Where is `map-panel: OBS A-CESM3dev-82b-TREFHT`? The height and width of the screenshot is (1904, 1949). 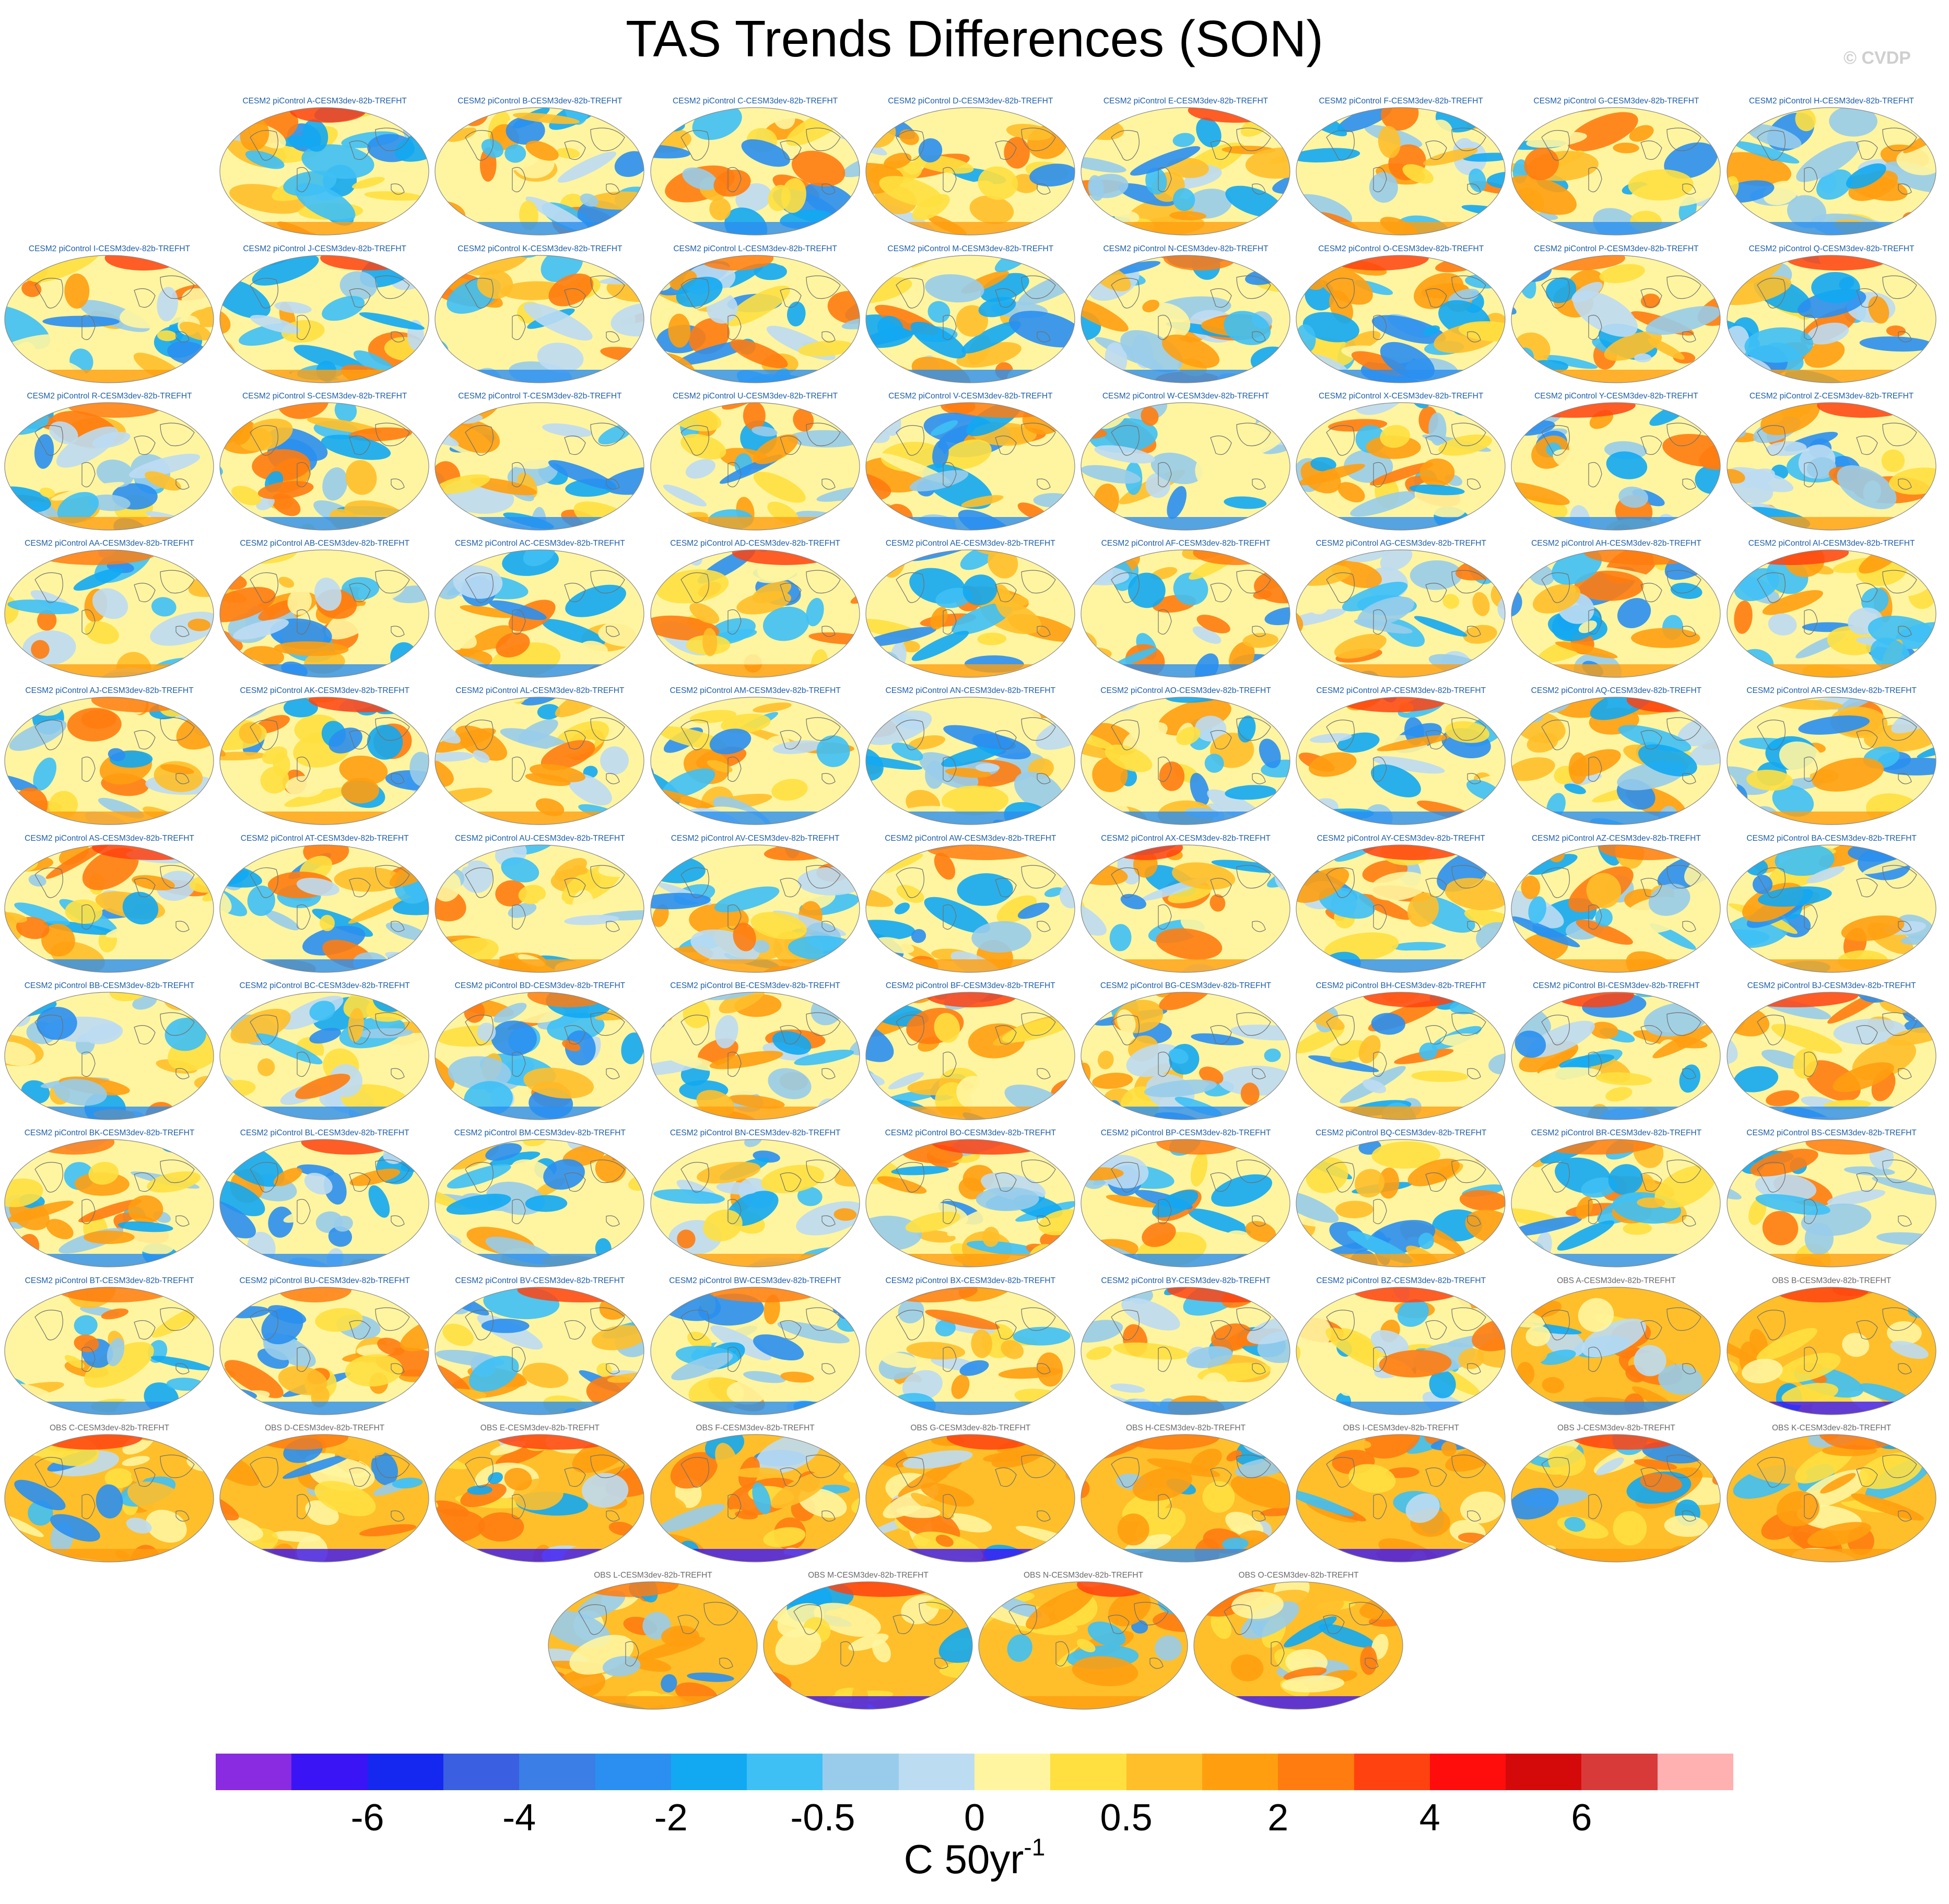 map-panel: OBS A-CESM3dev-82b-TREFHT is located at coordinates (1616, 1346).